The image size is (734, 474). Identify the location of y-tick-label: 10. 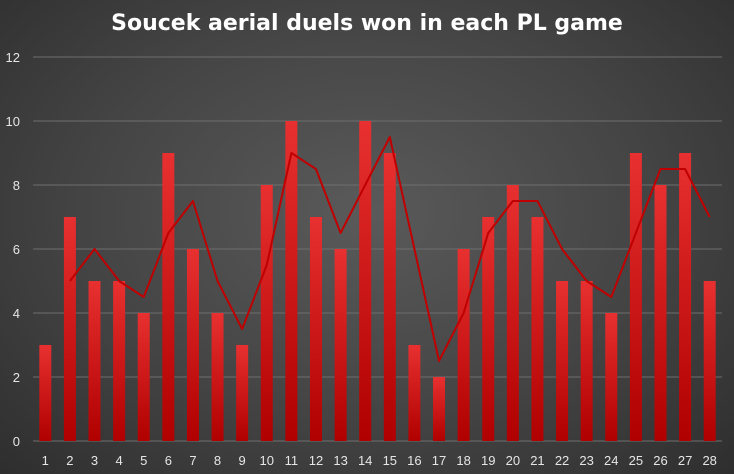
(13, 121).